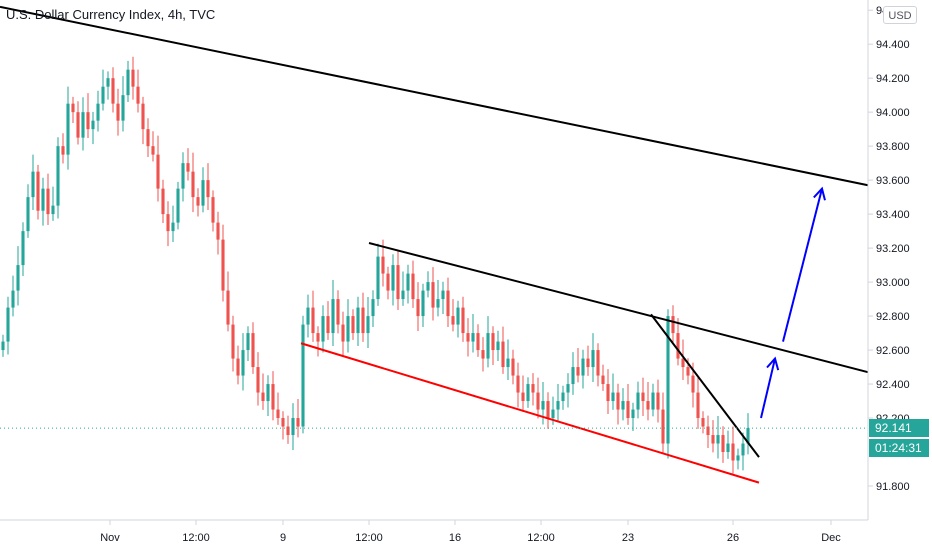 The width and height of the screenshot is (932, 550). What do you see at coordinates (773, 363) in the screenshot?
I see `target-arrow-1-head` at bounding box center [773, 363].